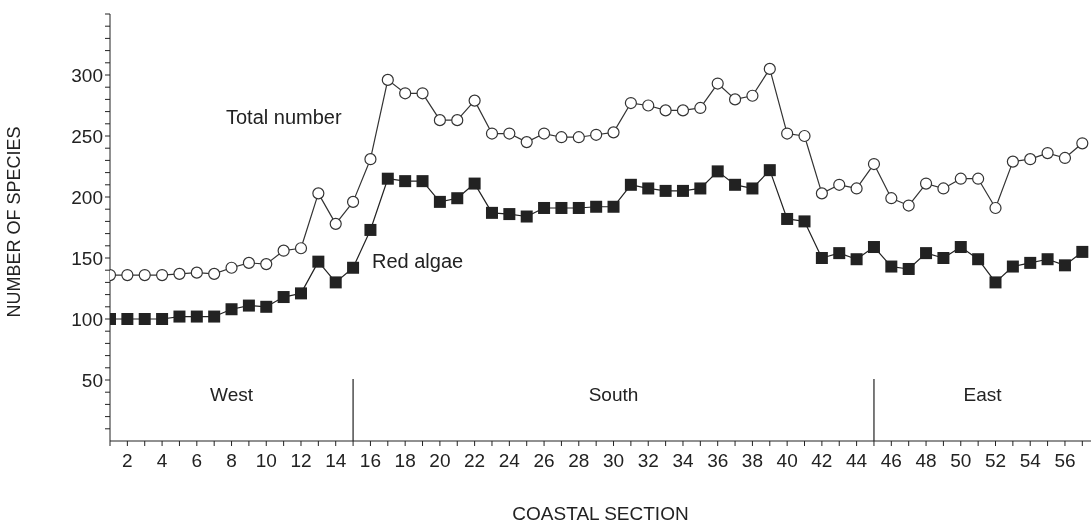 This screenshot has width=1091, height=522. I want to click on x-tick-label: 44, so click(857, 461).